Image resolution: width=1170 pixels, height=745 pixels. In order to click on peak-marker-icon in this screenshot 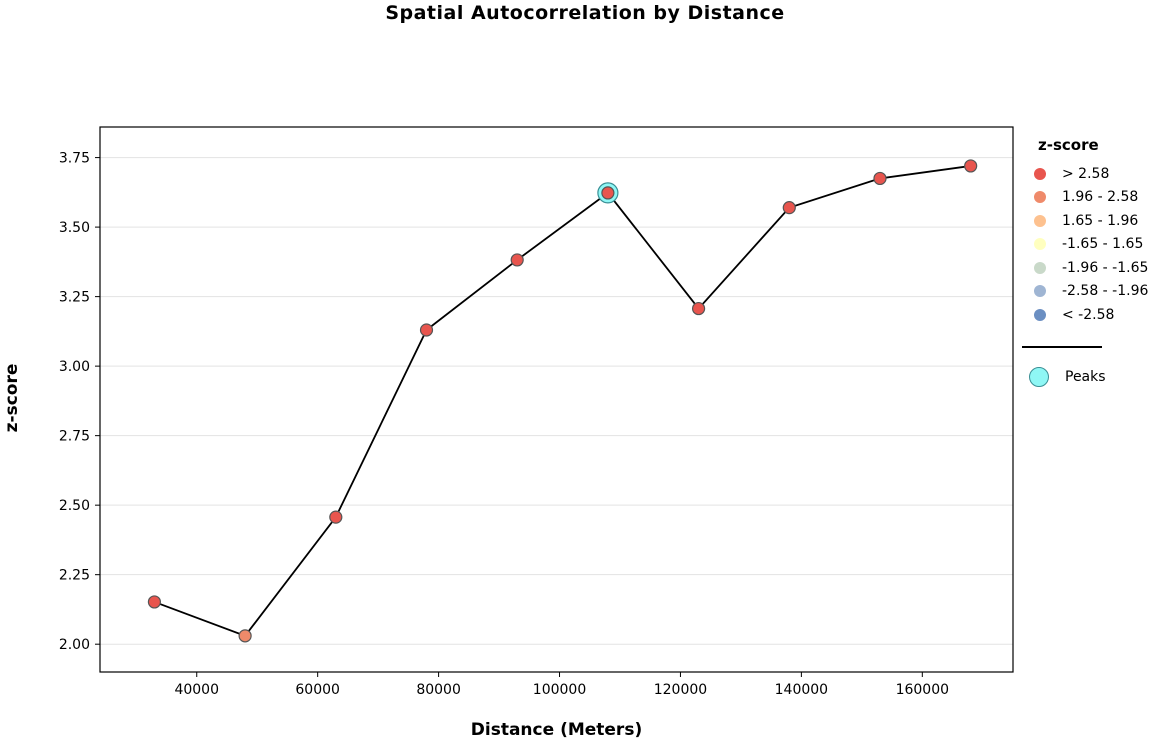, I will do `click(1039, 376)`.